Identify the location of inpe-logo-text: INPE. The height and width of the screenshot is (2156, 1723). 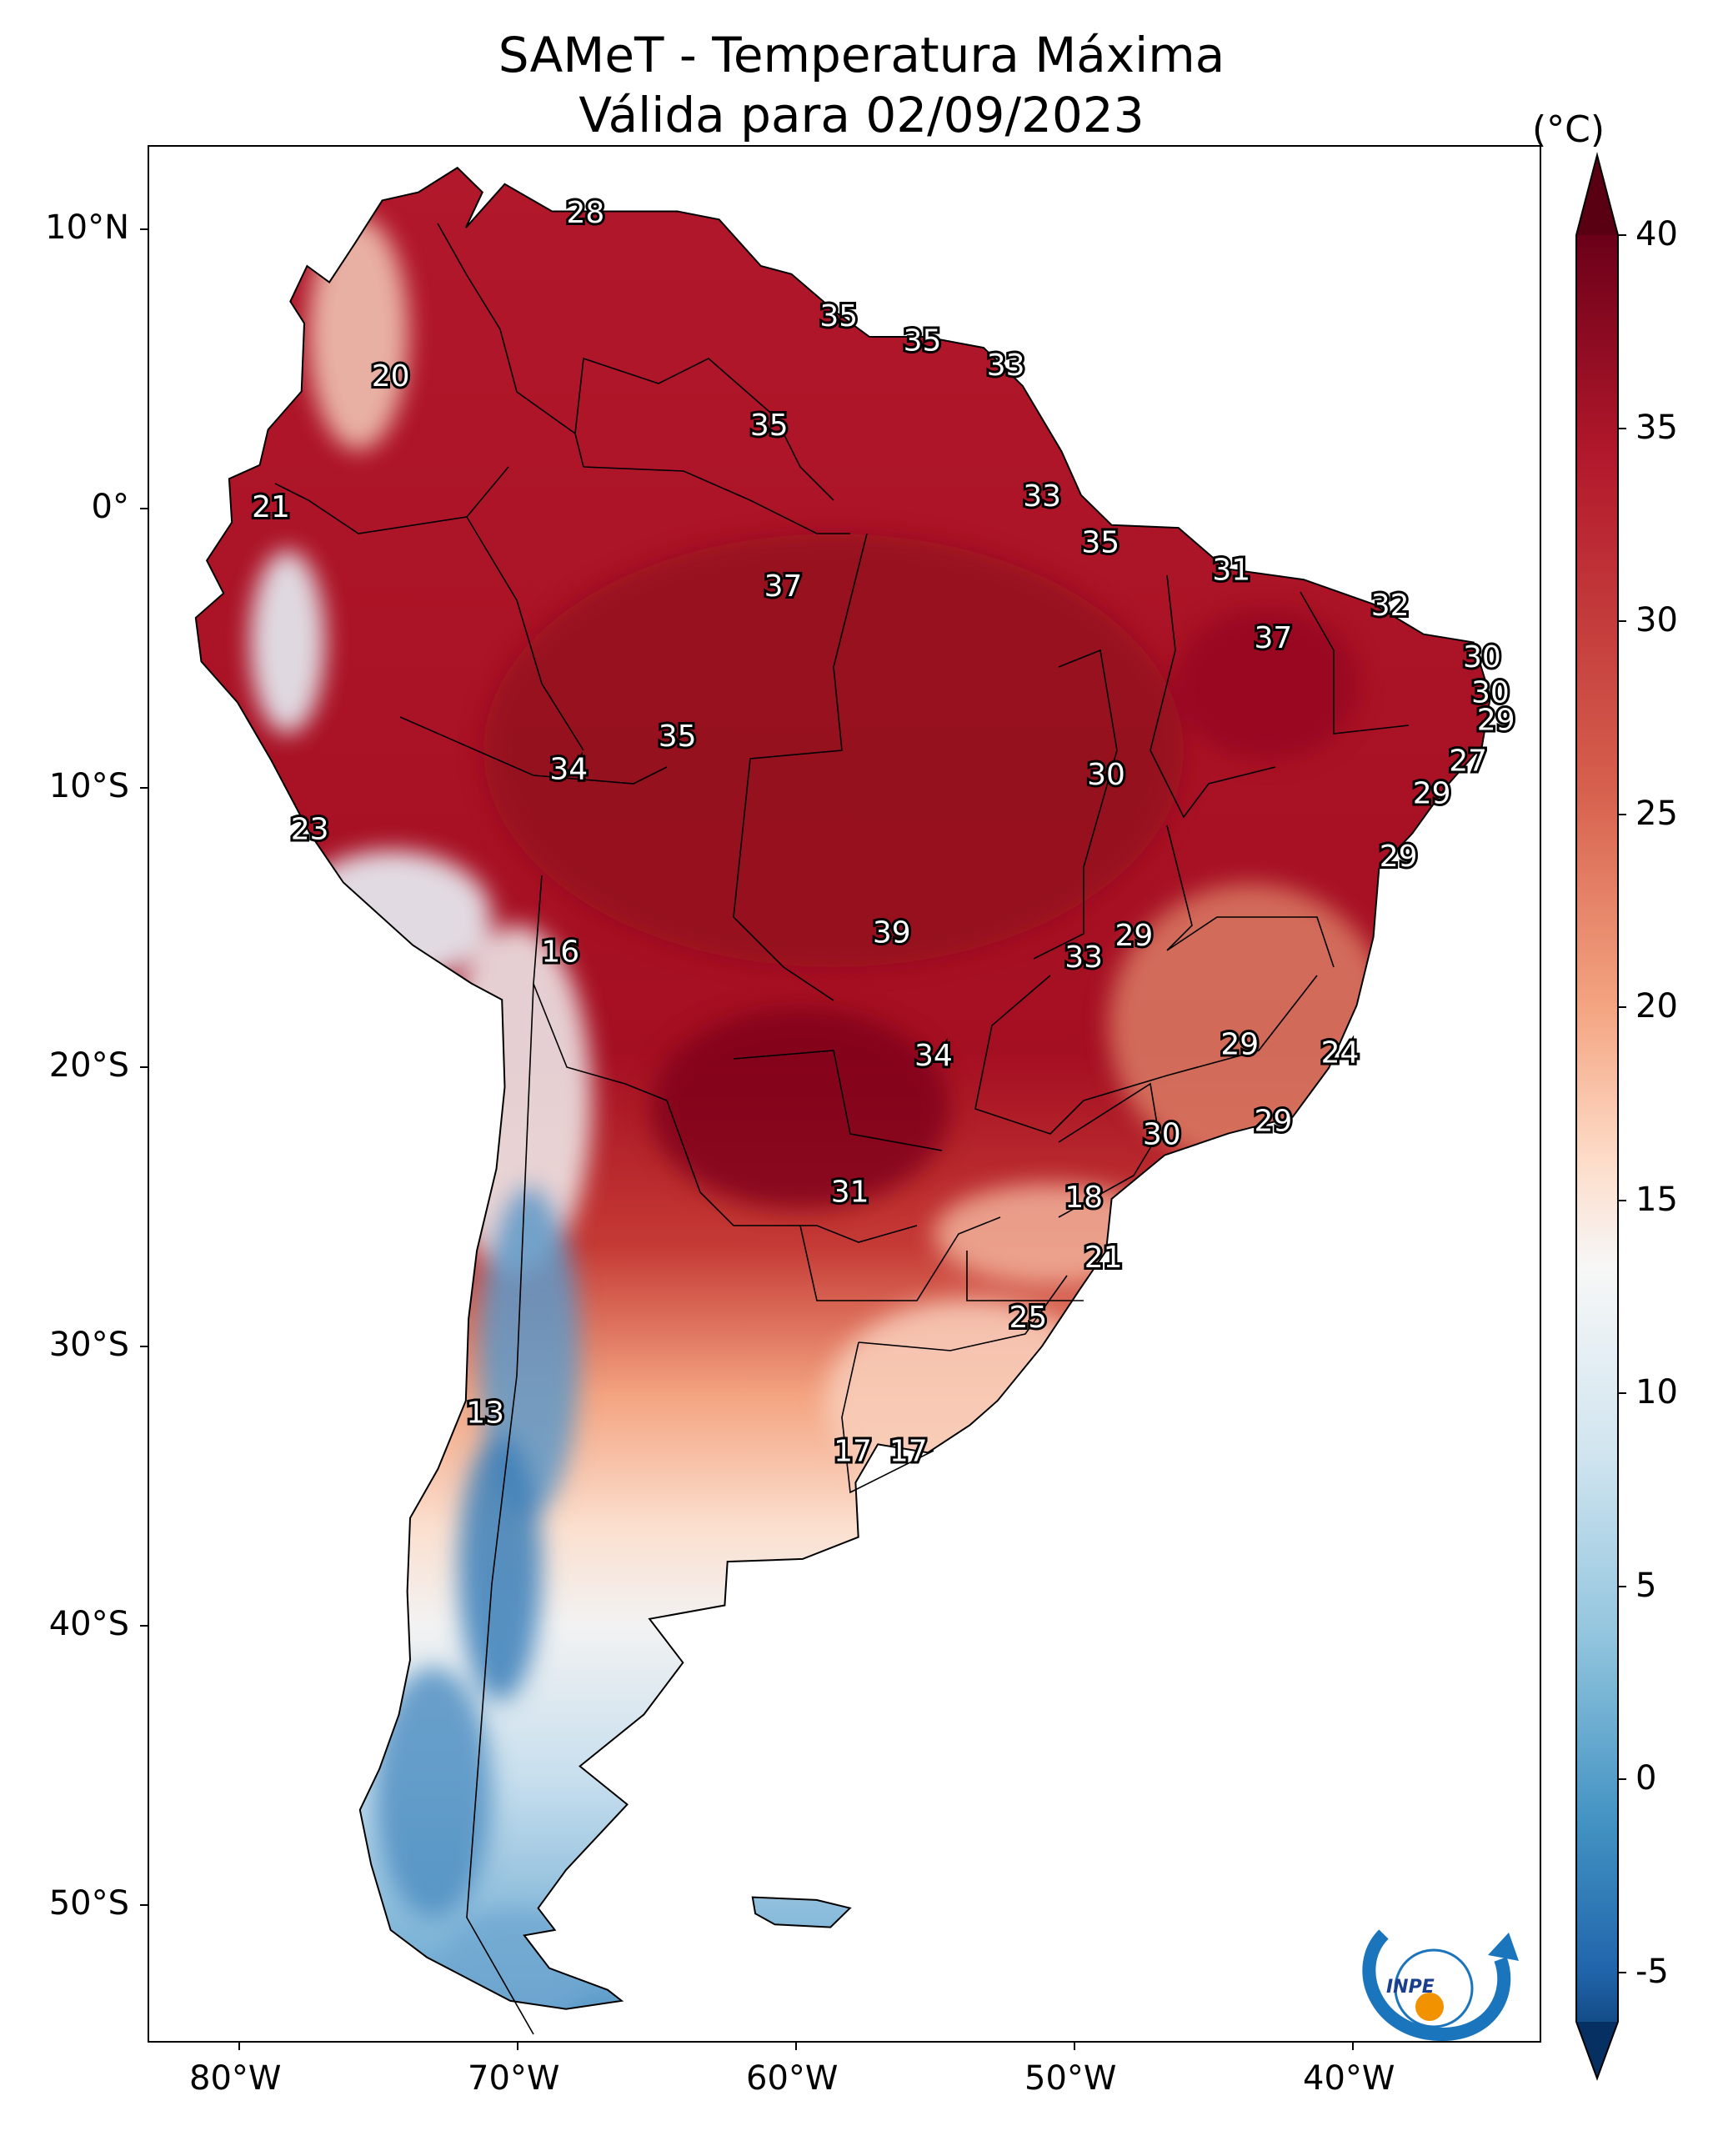
(1410, 1988).